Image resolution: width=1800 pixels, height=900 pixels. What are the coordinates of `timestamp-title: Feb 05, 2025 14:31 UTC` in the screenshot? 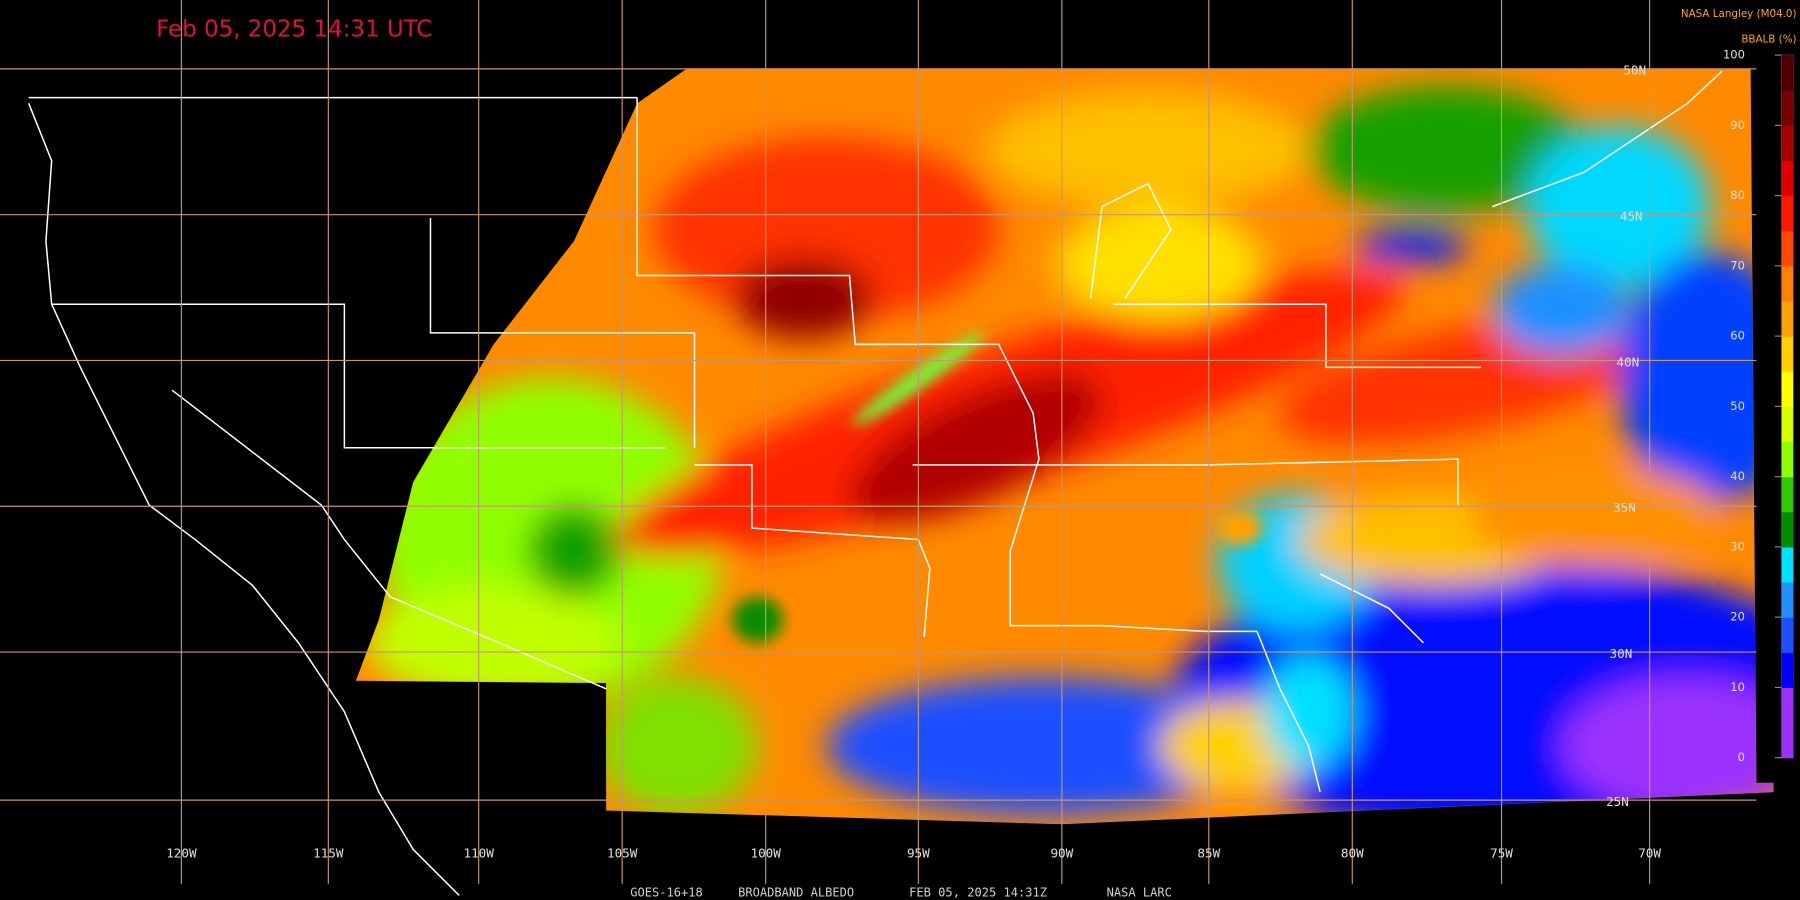 It's located at (294, 30).